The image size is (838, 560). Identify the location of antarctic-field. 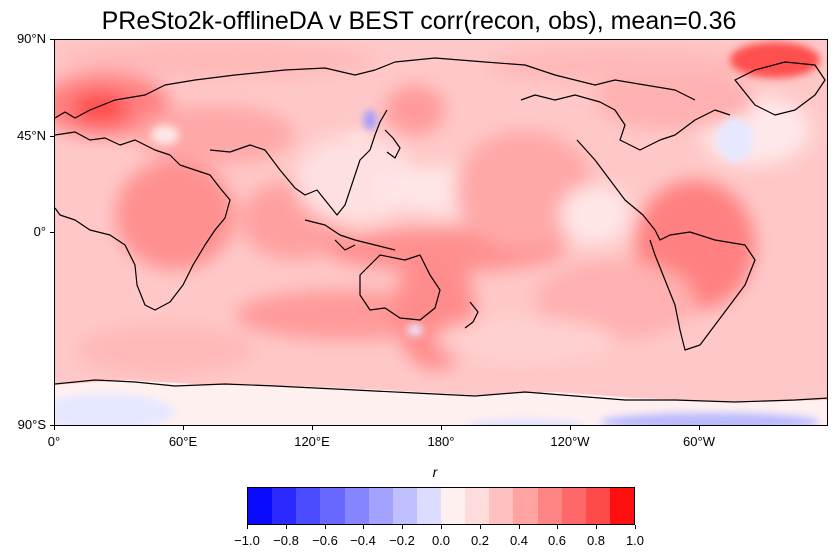
(441, 402).